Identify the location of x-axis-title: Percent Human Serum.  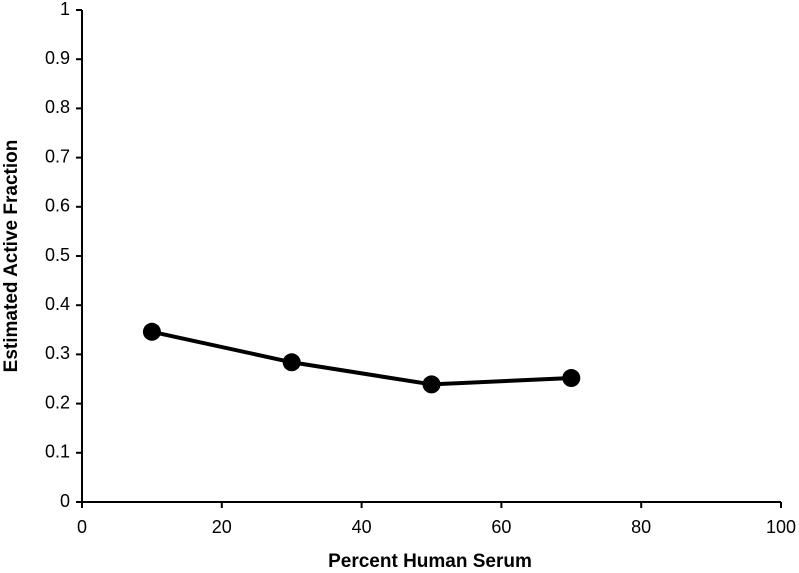
(430, 561).